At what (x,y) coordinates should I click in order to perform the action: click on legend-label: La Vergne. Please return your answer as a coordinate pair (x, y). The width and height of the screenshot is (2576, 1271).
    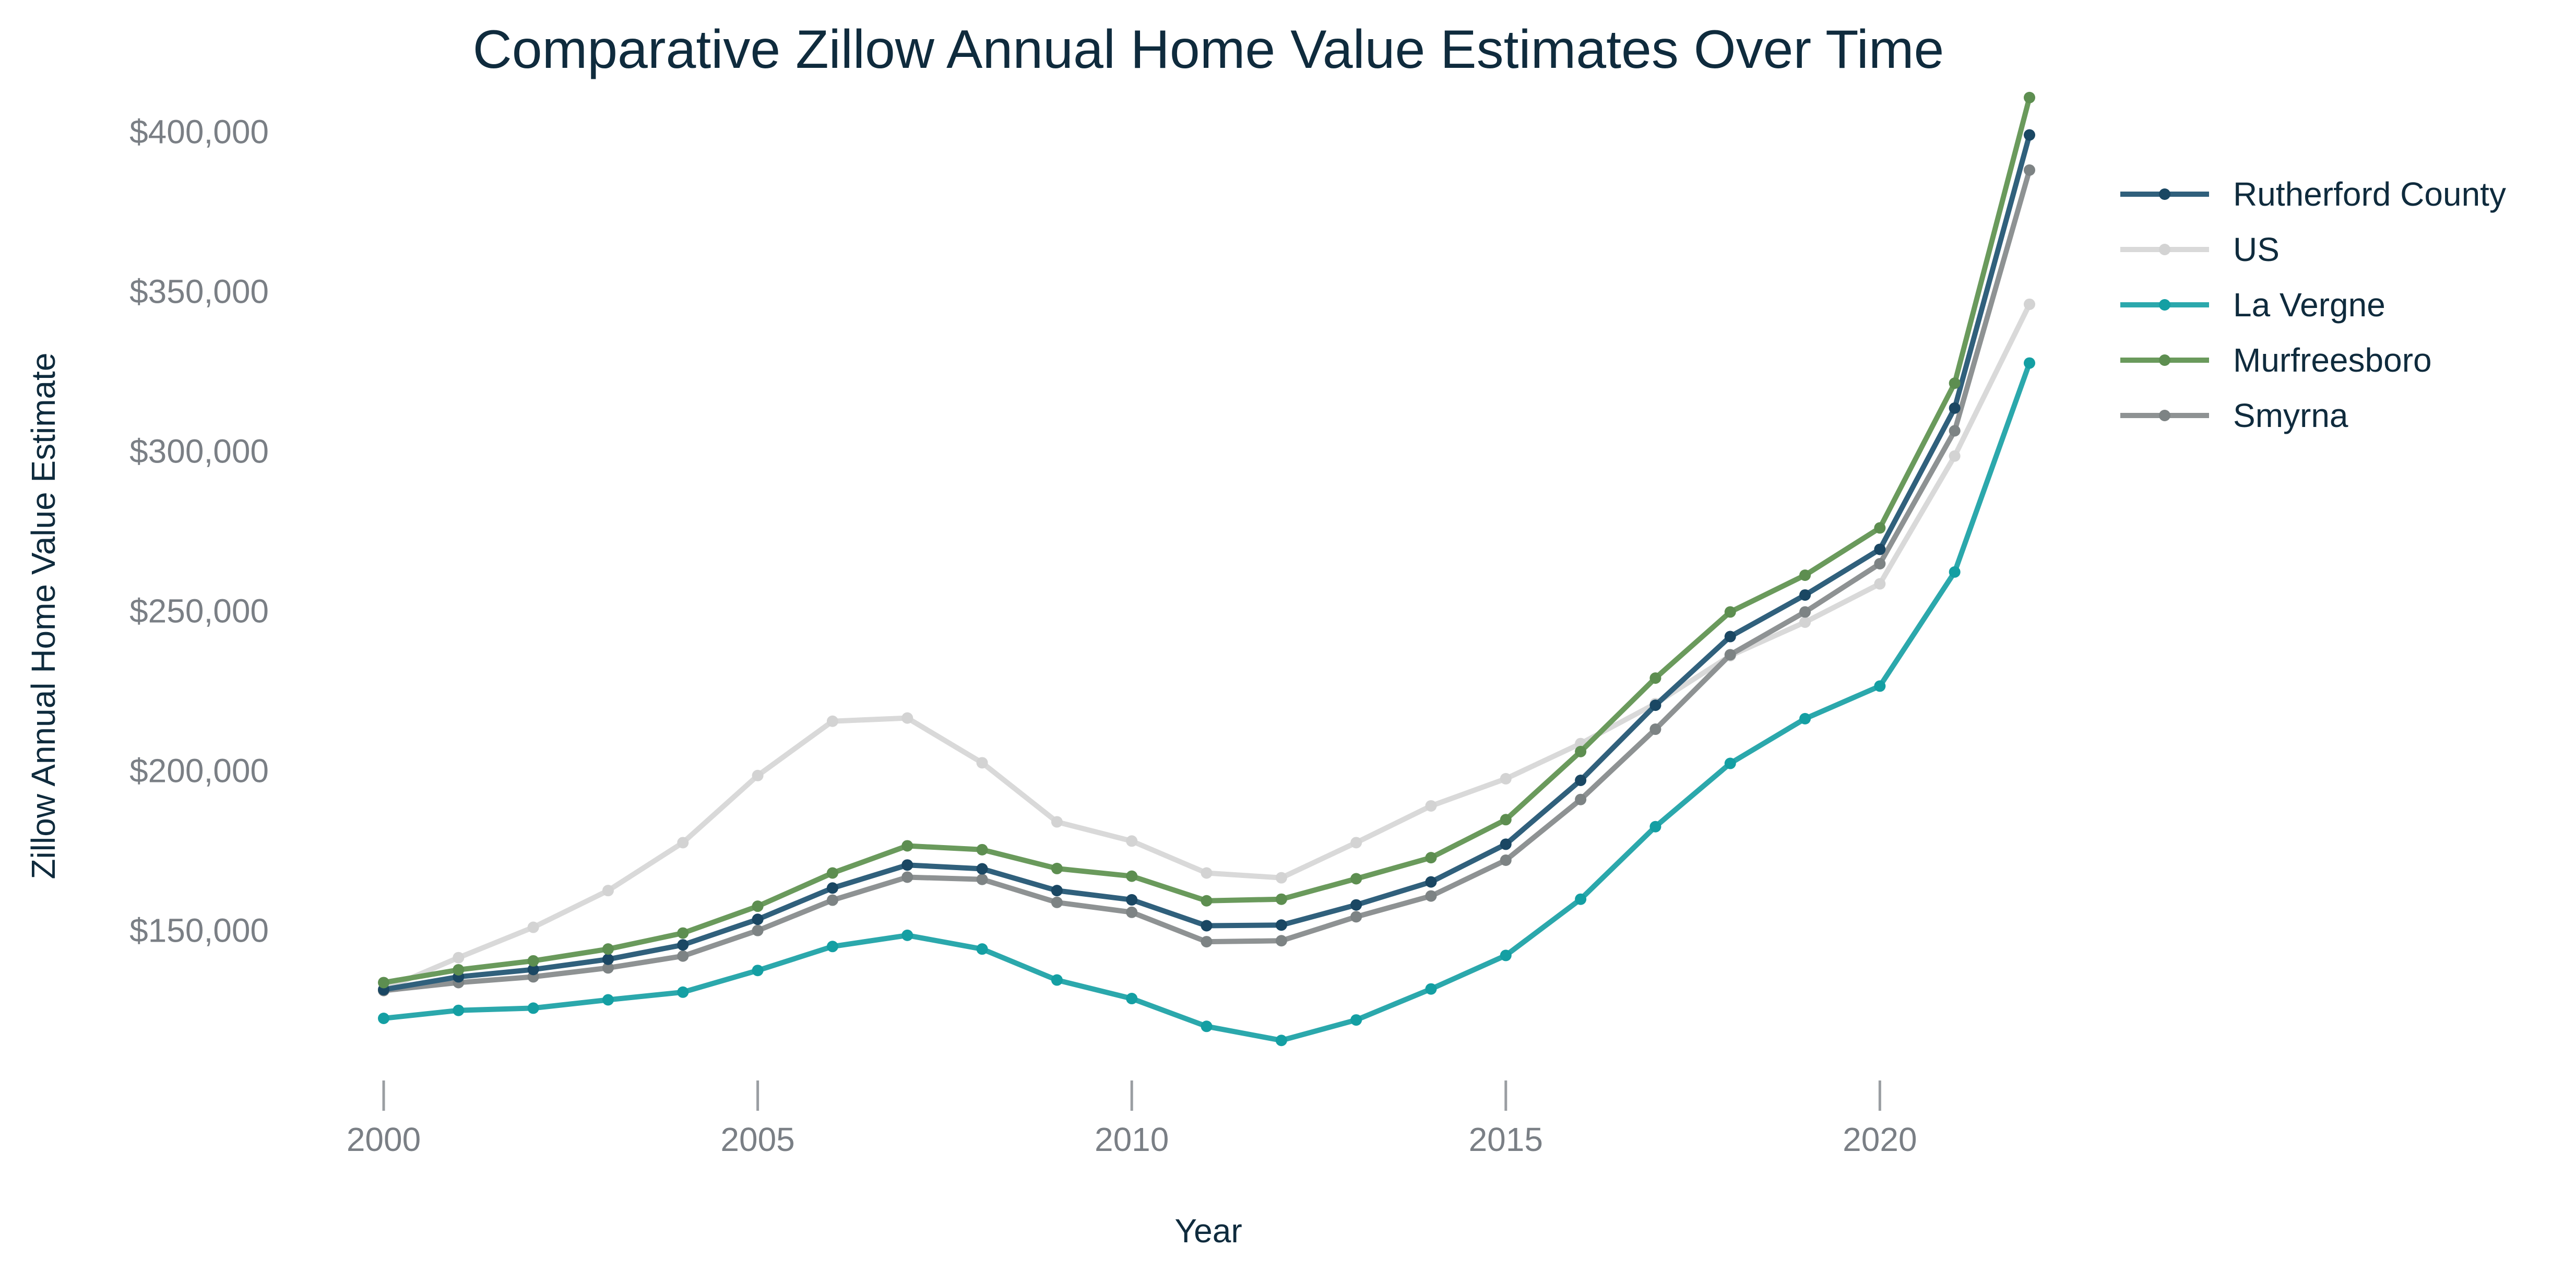
    Looking at the image, I should click on (2309, 305).